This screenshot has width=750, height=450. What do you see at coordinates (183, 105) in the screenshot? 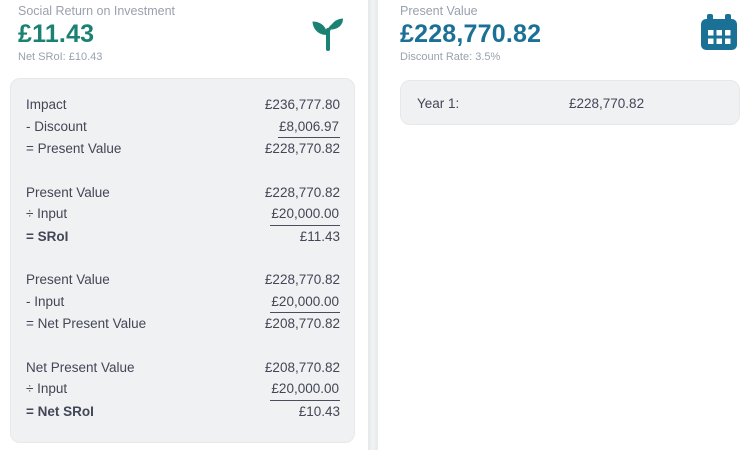
I see `calc-row: Impact £236,777.80` at bounding box center [183, 105].